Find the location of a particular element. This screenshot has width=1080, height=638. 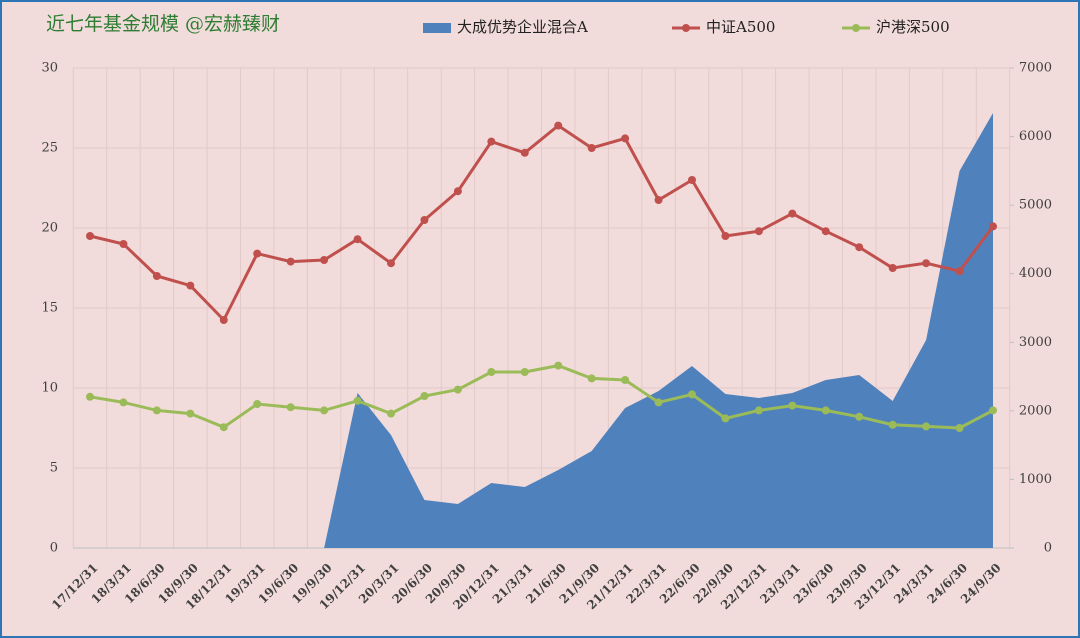

y2-tick-label: 2000 is located at coordinates (1035, 410).